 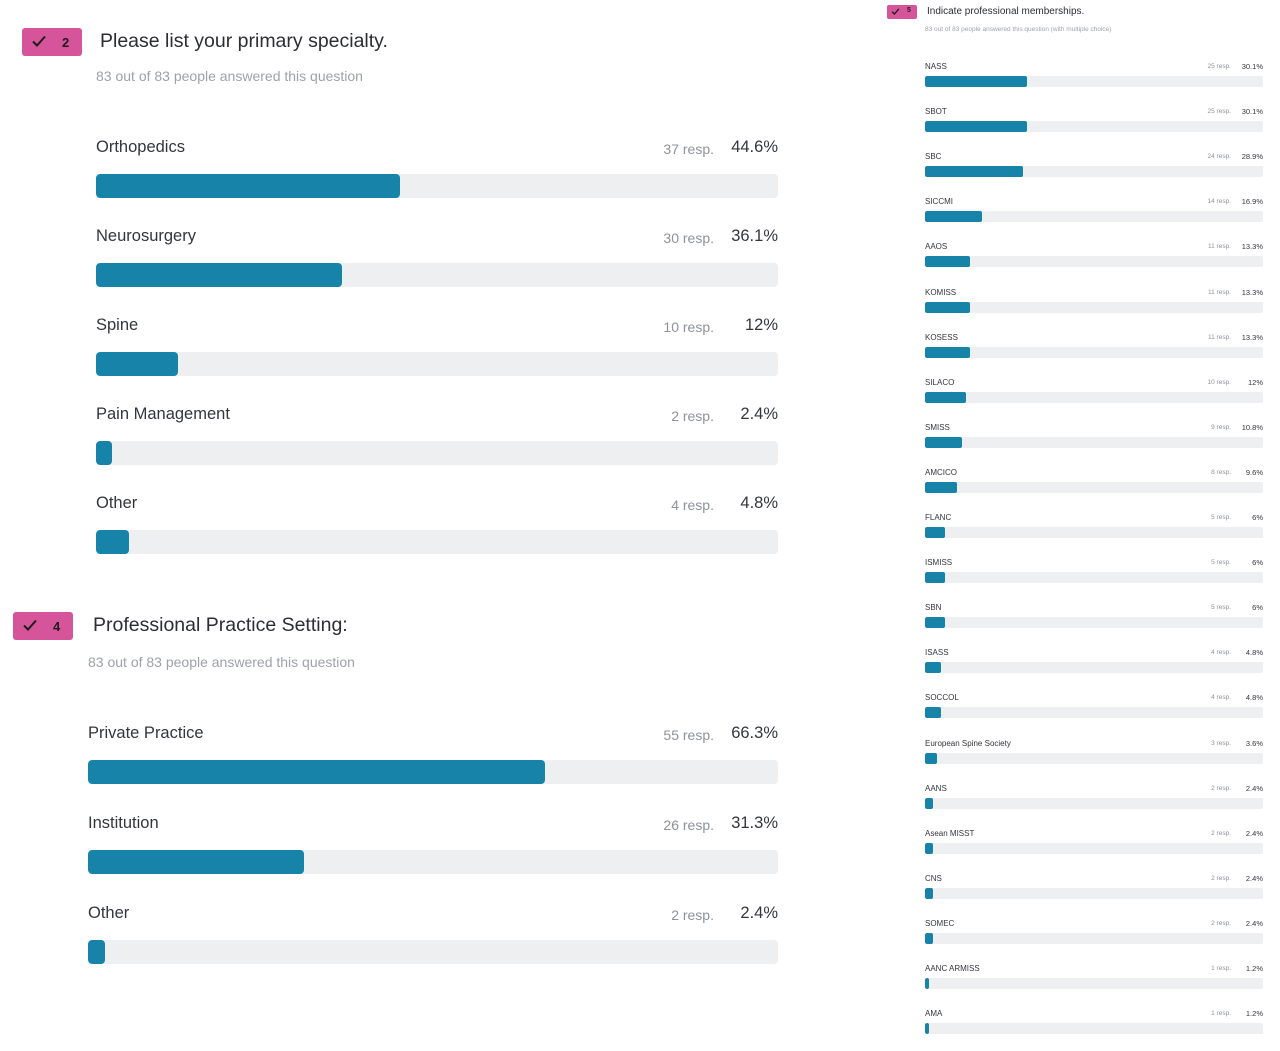 What do you see at coordinates (1219, 202) in the screenshot?
I see `response-count: 14 resp.` at bounding box center [1219, 202].